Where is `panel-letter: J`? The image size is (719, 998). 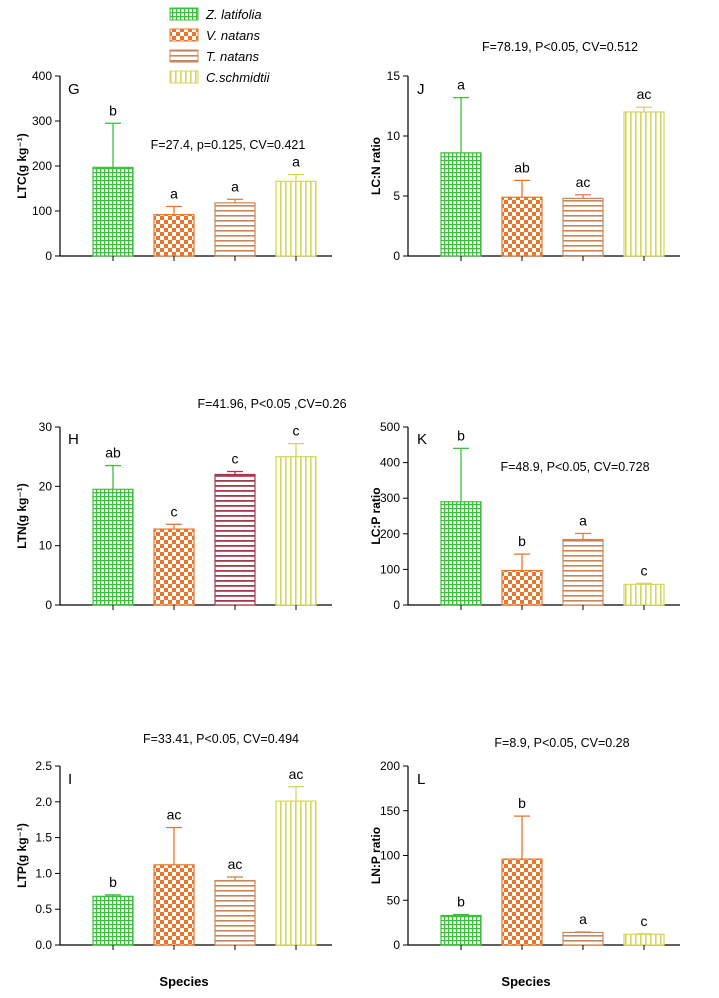 panel-letter: J is located at coordinates (421, 89).